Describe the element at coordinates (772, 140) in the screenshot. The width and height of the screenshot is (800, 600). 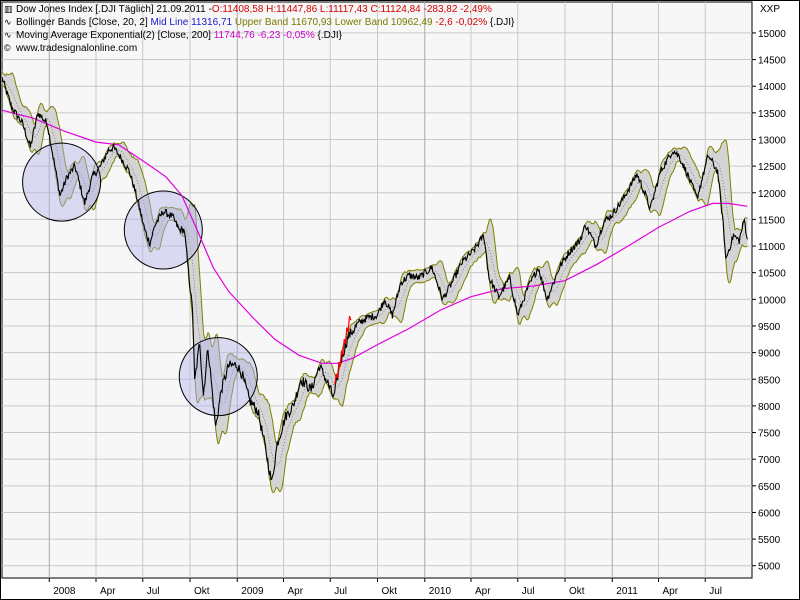
I see `y-tick-label: 13000` at that location.